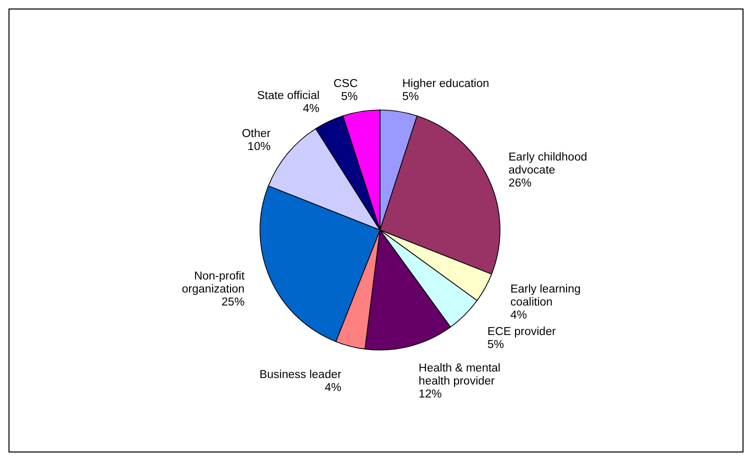 This screenshot has height=461, width=752. I want to click on data-label: 12%, so click(430, 394).